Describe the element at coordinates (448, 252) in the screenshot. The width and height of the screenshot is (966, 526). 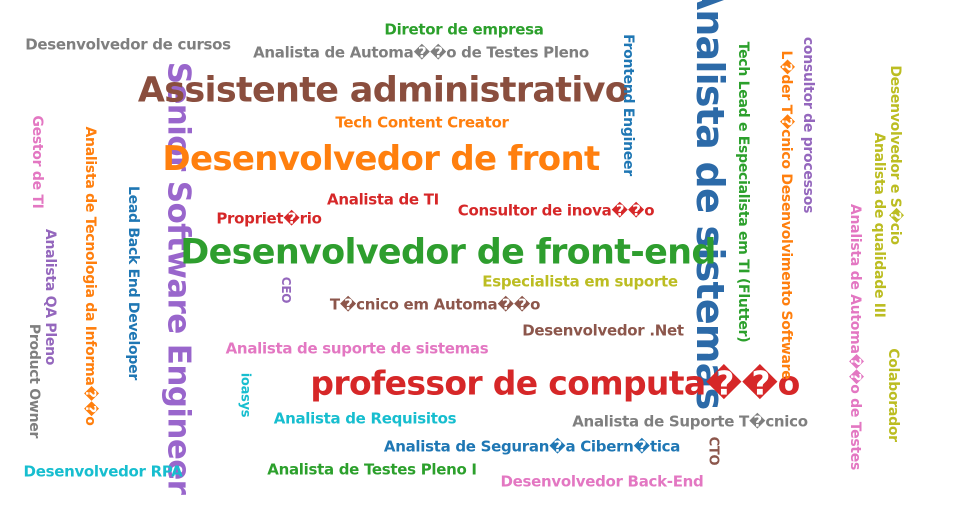
I see `word-desenvolvedor-de-front-end: Desenvolvedor de front-end` at that location.